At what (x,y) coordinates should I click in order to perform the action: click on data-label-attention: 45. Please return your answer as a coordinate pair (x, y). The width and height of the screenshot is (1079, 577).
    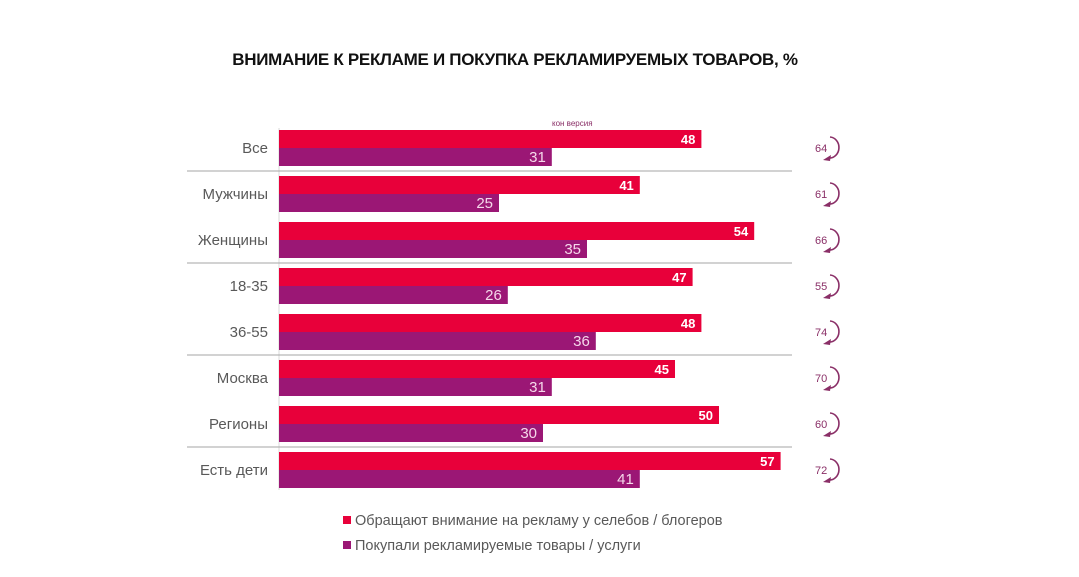
    Looking at the image, I should click on (662, 369).